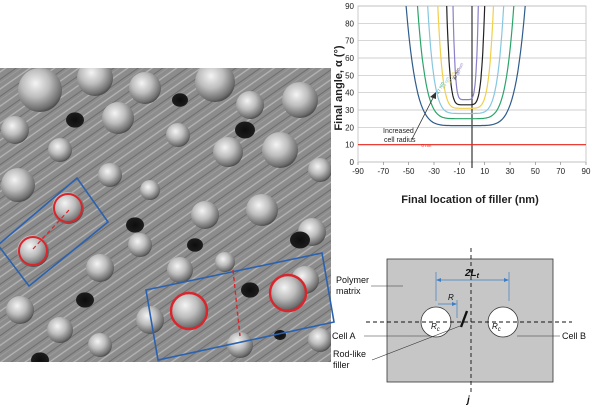 Image resolution: width=600 pixels, height=409 pixels. Describe the element at coordinates (349, 354) in the screenshot. I see `filler-label-line1: Rod-like` at that location.